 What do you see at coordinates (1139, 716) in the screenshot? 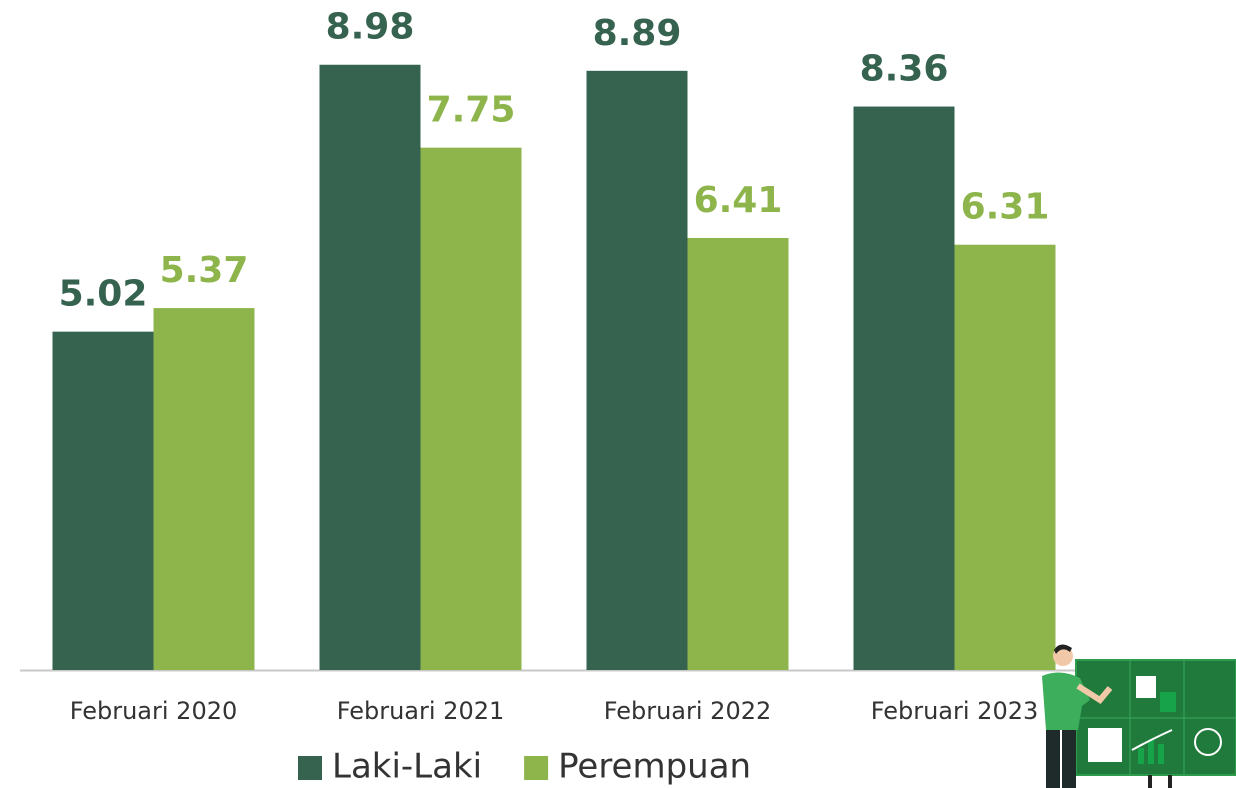
I see `illustration` at bounding box center [1139, 716].